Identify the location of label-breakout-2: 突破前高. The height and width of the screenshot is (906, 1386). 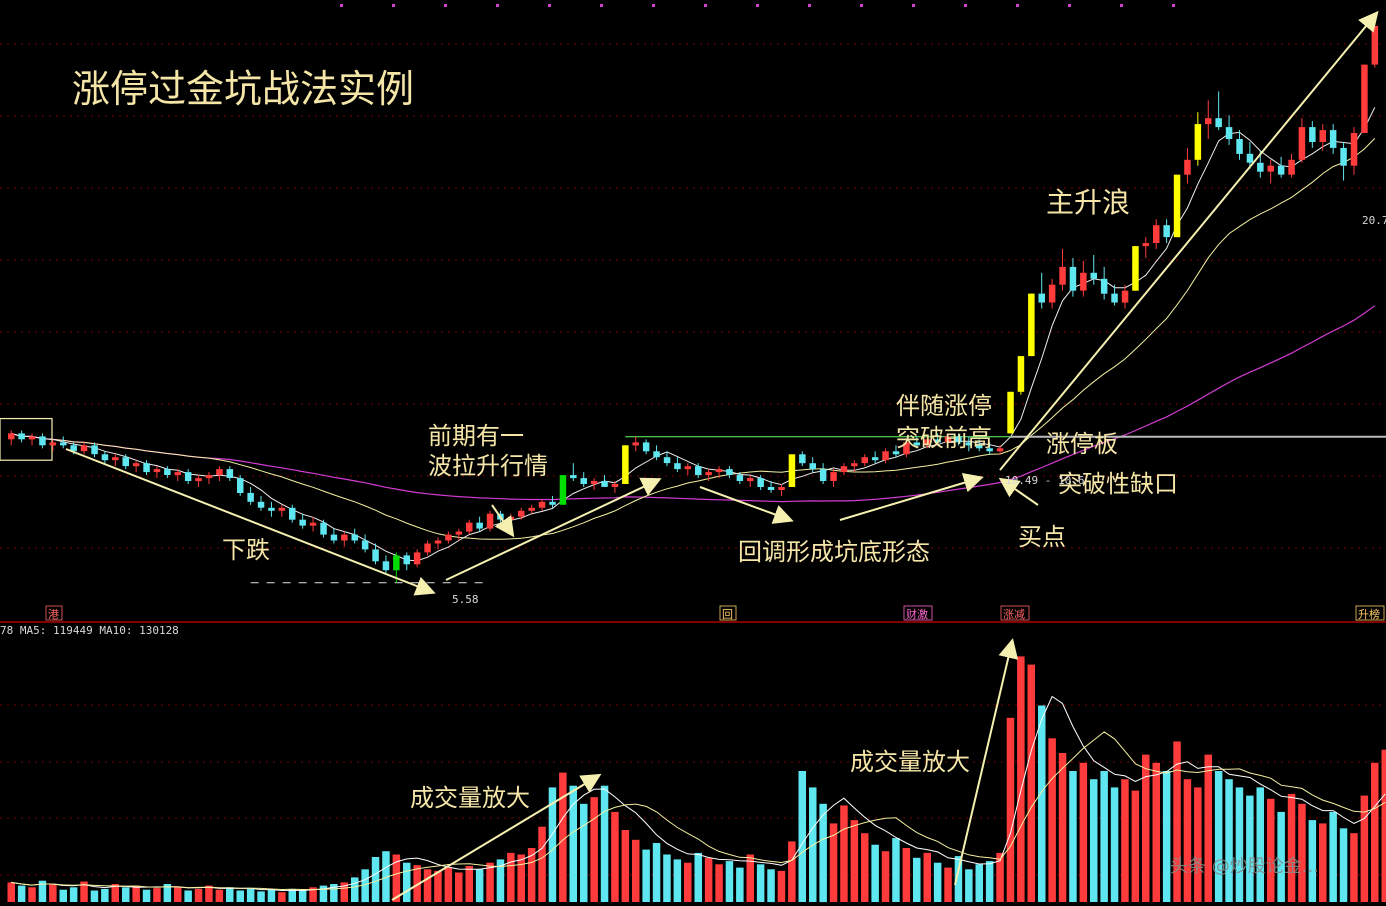
(944, 438).